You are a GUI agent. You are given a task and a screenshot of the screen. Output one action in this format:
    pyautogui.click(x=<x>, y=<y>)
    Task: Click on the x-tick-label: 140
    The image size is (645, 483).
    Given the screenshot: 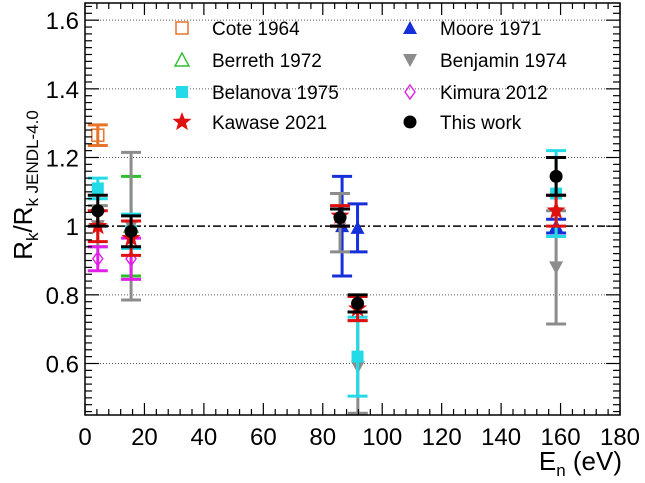 What is the action you would take?
    pyautogui.click(x=501, y=437)
    